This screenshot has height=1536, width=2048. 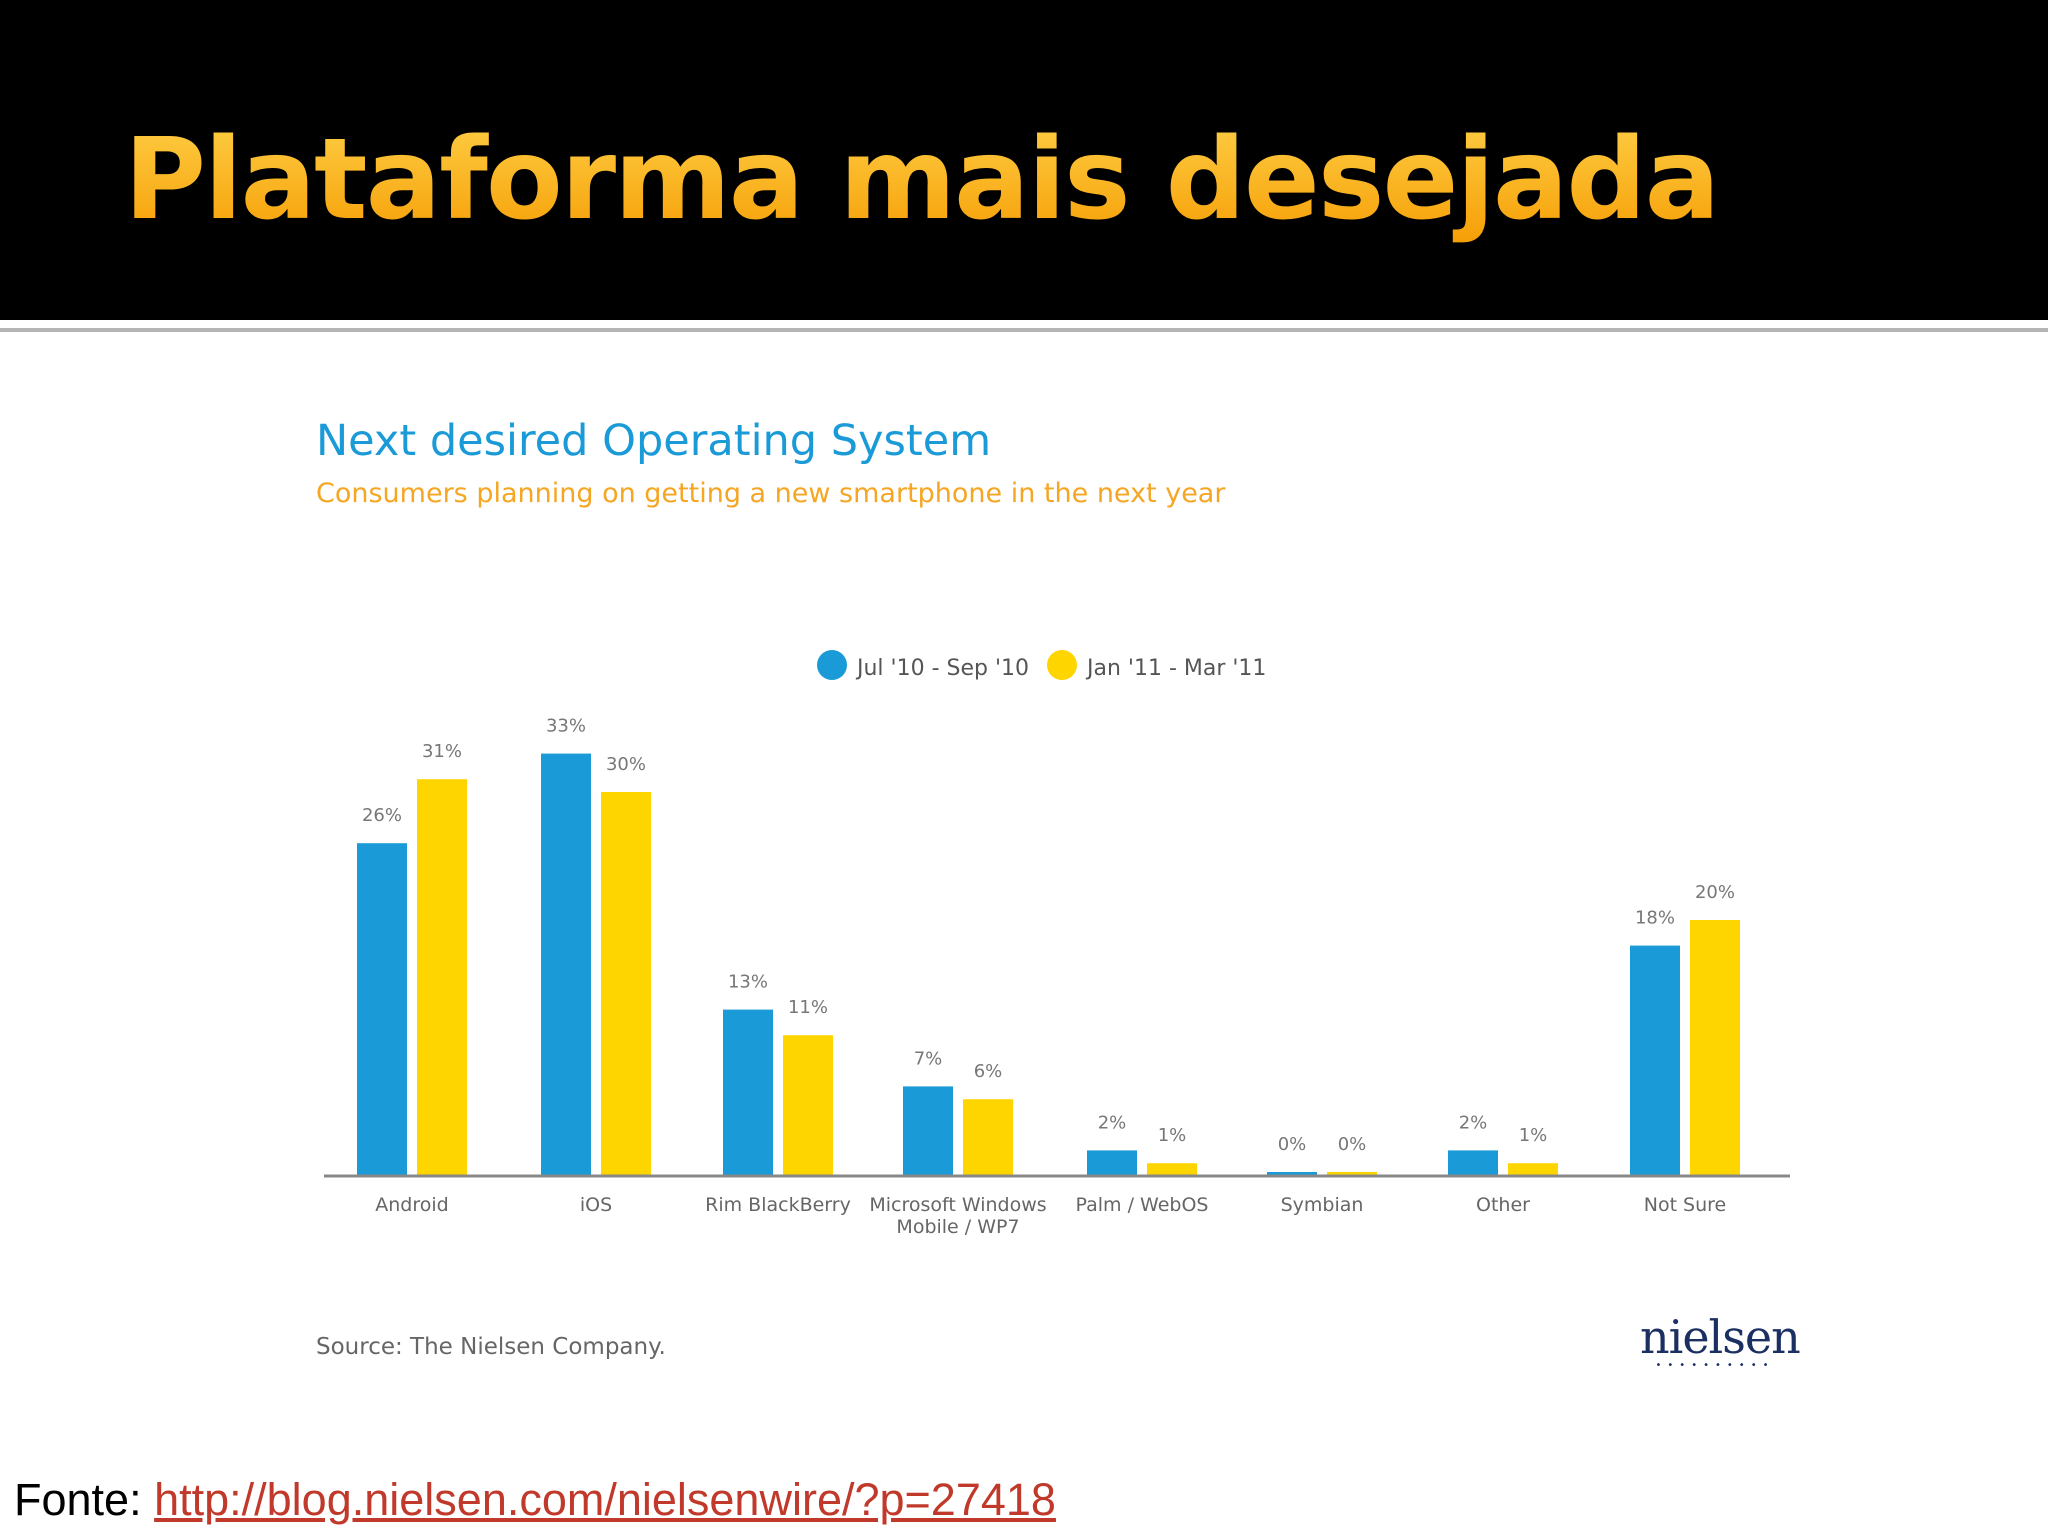 I want to click on x-tick-label: Symbian, so click(x=1322, y=1205).